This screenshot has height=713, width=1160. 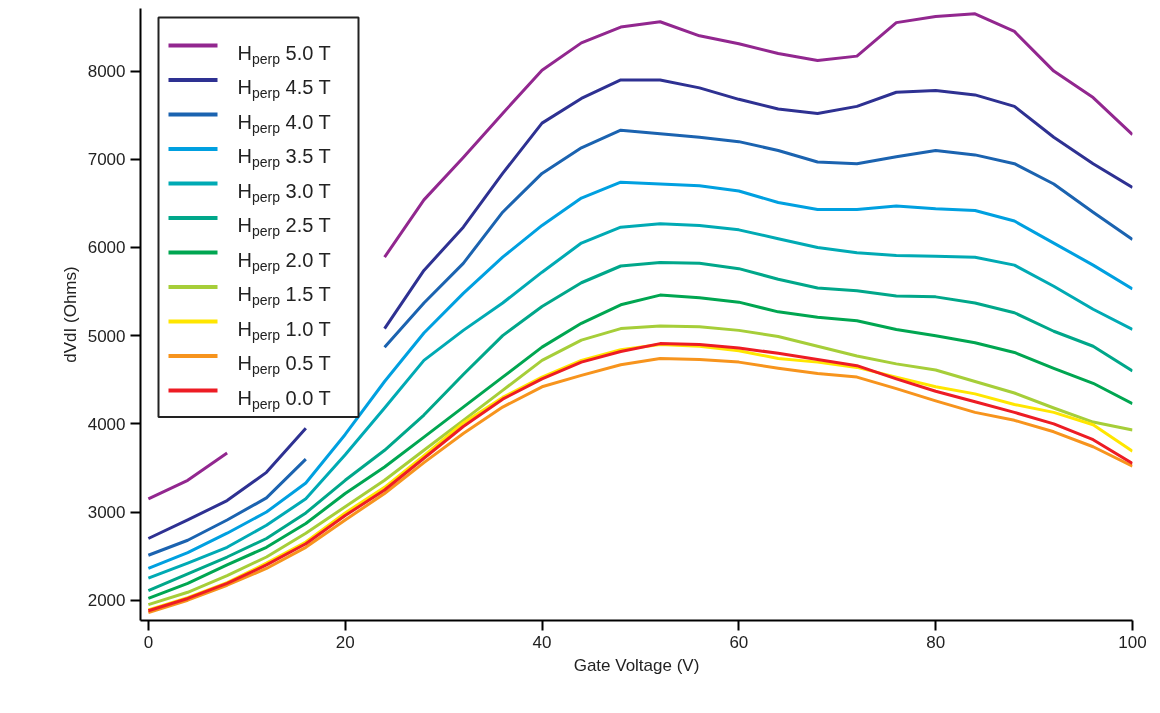 I want to click on x-tick-label: 20, so click(x=345, y=642).